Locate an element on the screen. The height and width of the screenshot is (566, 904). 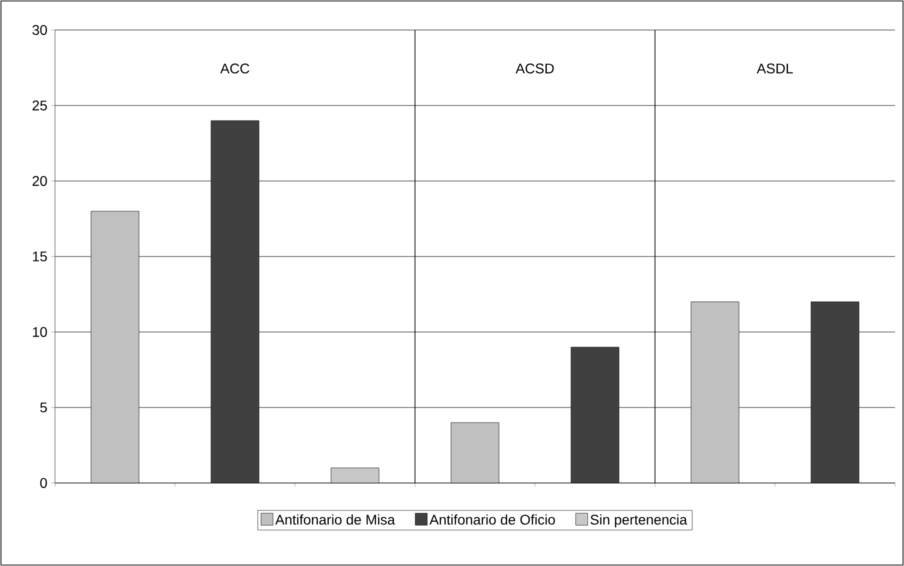
y-tick-label: 20 is located at coordinates (39, 181).